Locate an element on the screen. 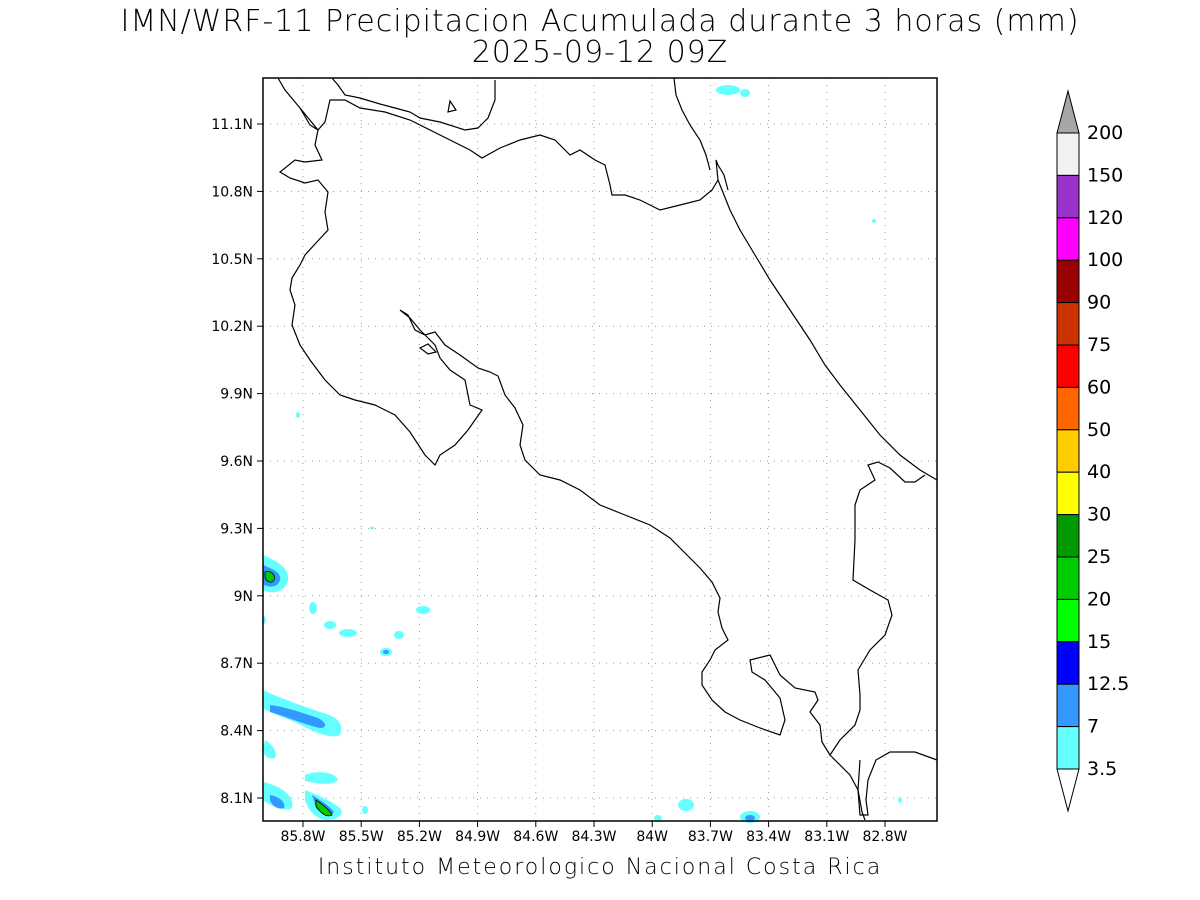 Image resolution: width=1200 pixels, height=900 pixels. lat-tick-label: 9.3N is located at coordinates (236, 529).